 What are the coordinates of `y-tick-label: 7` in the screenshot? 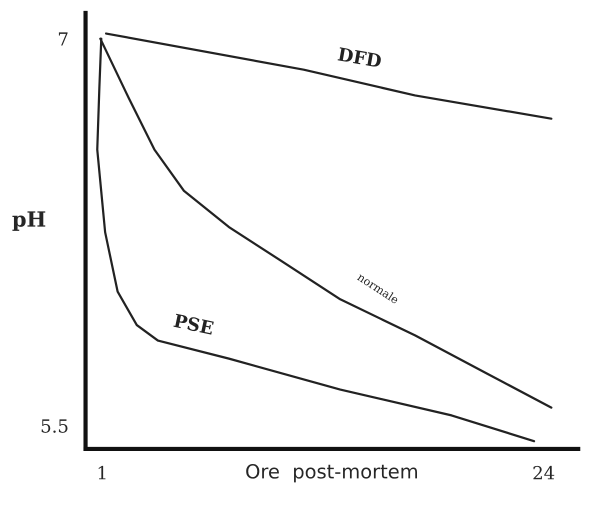 It's located at (63, 39).